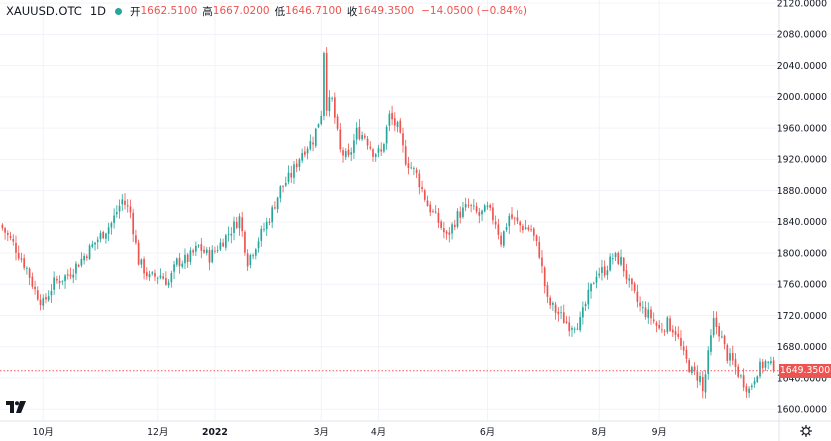  What do you see at coordinates (474, 11) in the screenshot?
I see `change-value: −14.0500 (−0.84%)` at bounding box center [474, 11].